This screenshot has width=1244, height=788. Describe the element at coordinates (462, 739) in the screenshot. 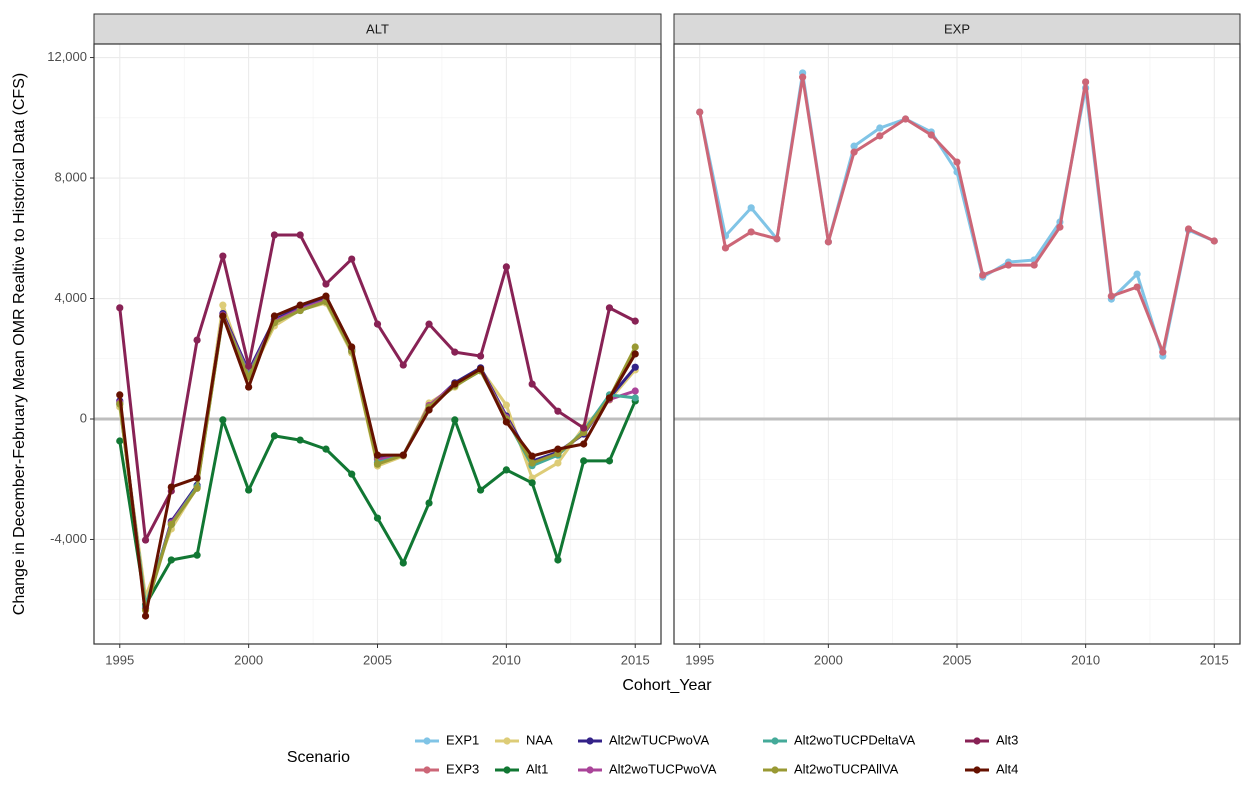

I see `legend-label: EXP1` at that location.